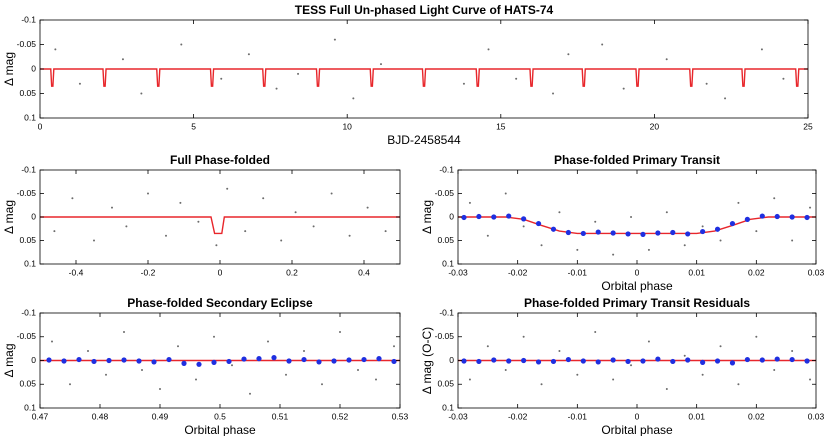 Image resolution: width=830 pixels, height=436 pixels. I want to click on x-tick-label: 0.2, so click(292, 272).